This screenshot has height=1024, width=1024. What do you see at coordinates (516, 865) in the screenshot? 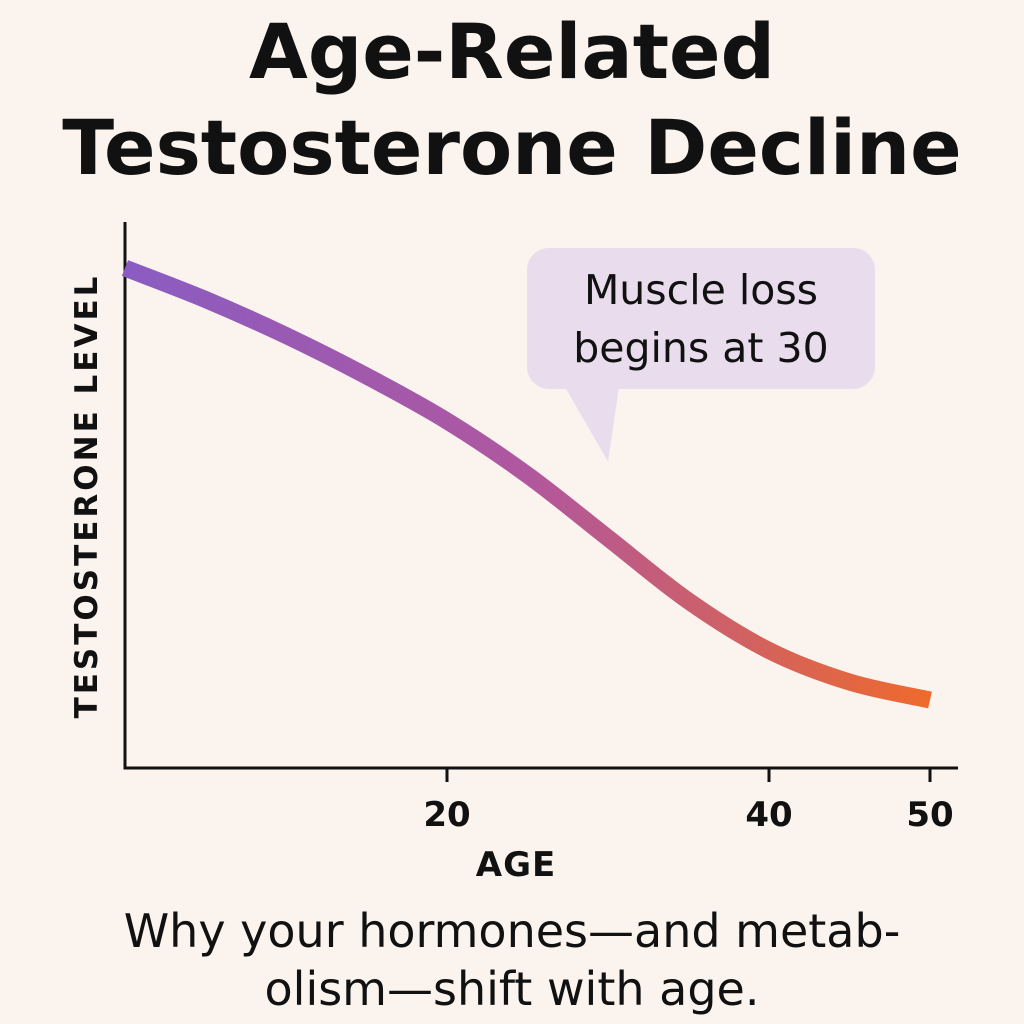
I see `x-axis-label: AGE` at bounding box center [516, 865].